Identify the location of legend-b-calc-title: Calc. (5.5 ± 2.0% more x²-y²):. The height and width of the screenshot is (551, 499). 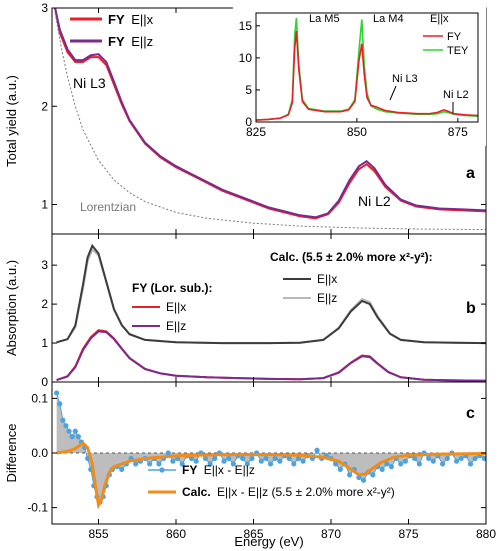
(351, 257).